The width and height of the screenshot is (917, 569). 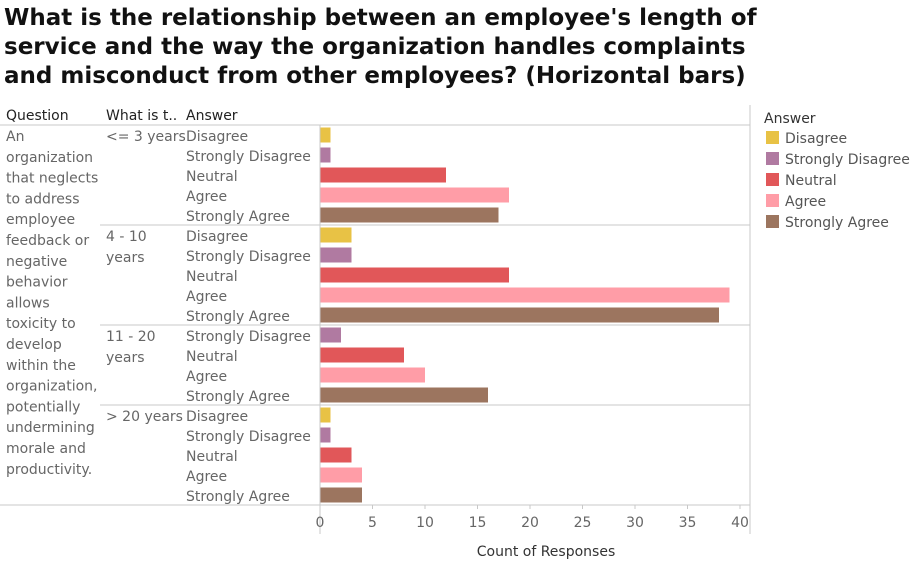 What do you see at coordinates (43, 407) in the screenshot?
I see `question-text-line: potentially` at bounding box center [43, 407].